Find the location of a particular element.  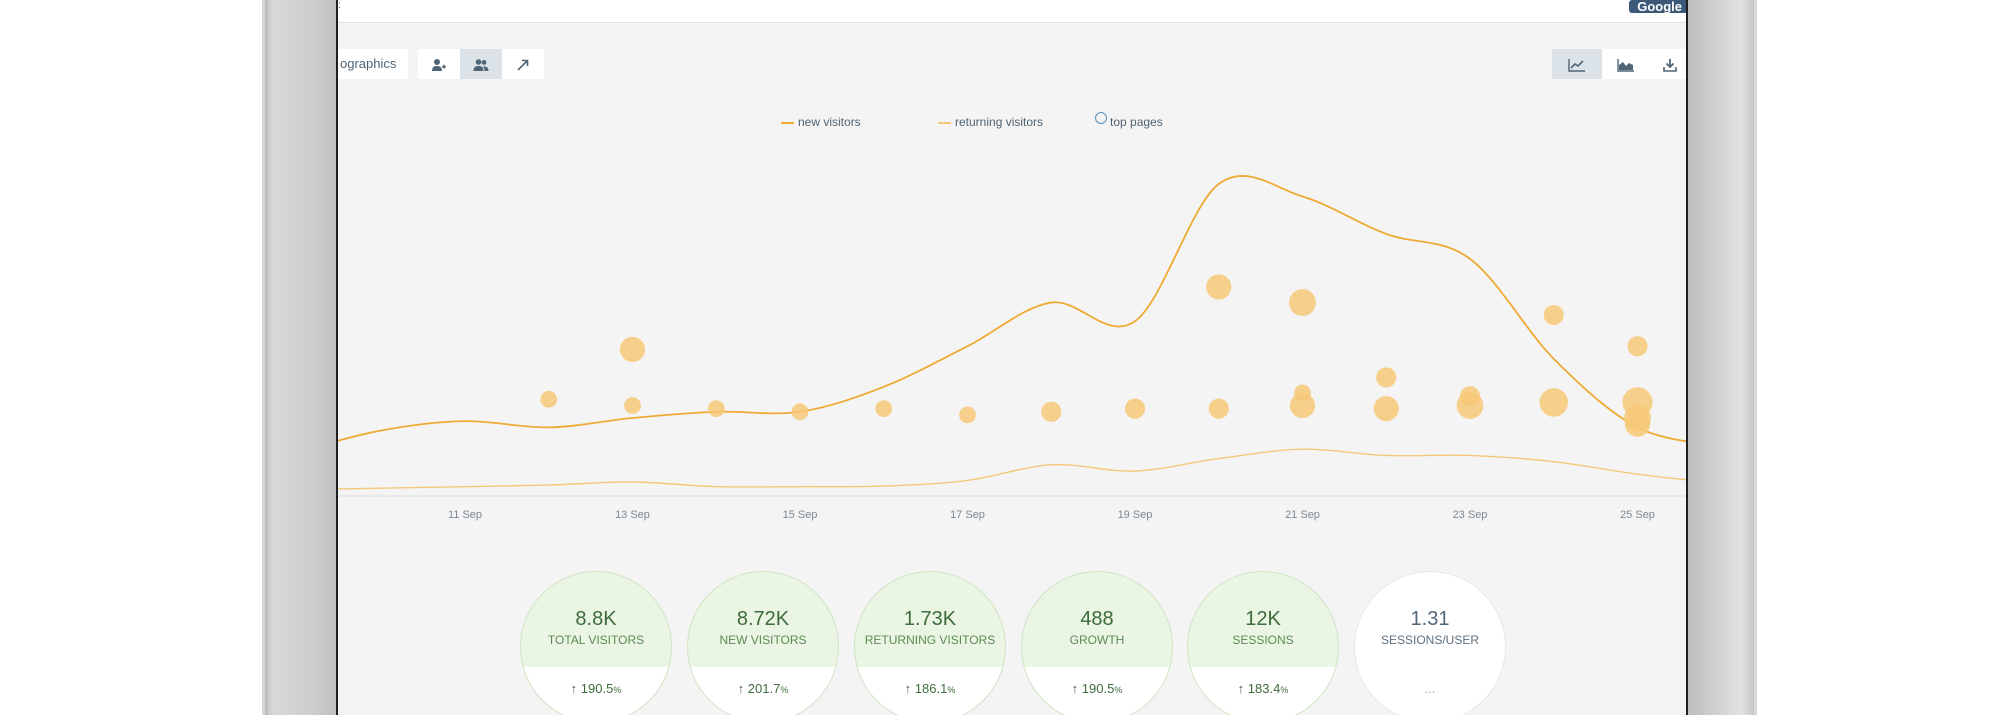

stat-new-visitors: 8.72K New Visitors ↑ 201.7% is located at coordinates (763, 643).